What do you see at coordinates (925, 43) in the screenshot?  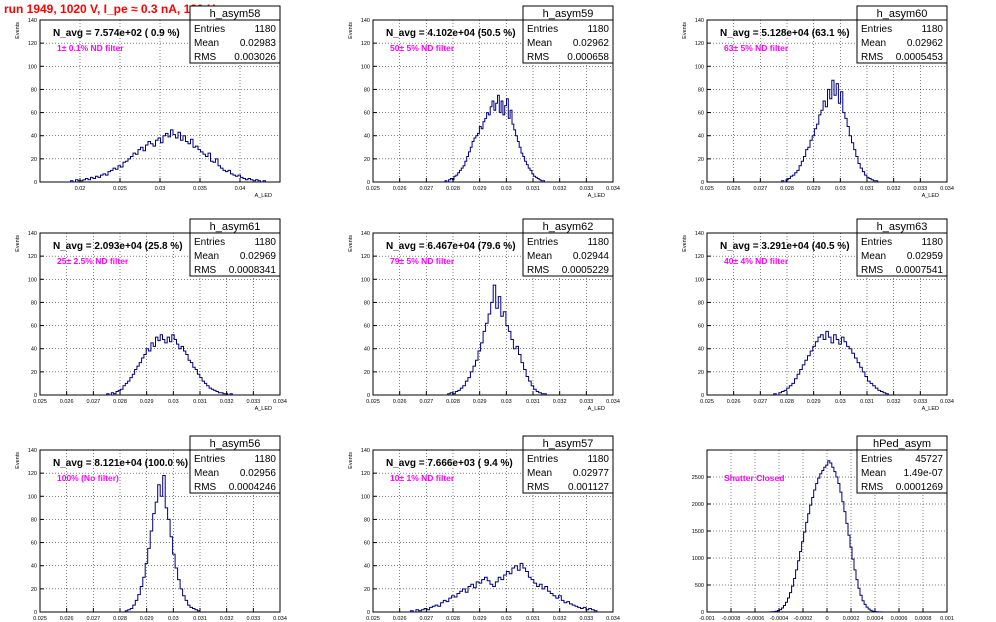 I see `stats-value-mean: 0.02962` at bounding box center [925, 43].